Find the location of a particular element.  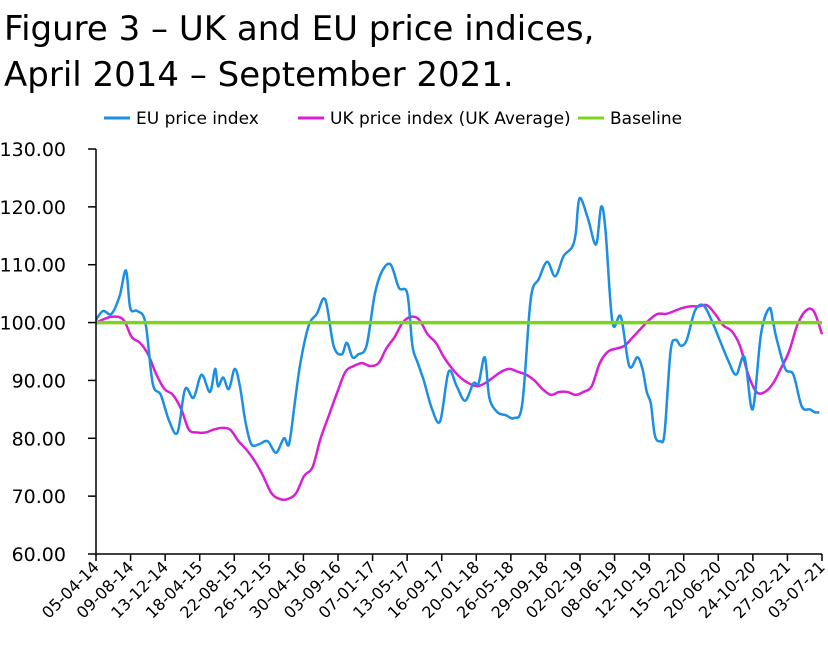

chart-title-line2: April 2014 – September 2021. is located at coordinates (259, 75).